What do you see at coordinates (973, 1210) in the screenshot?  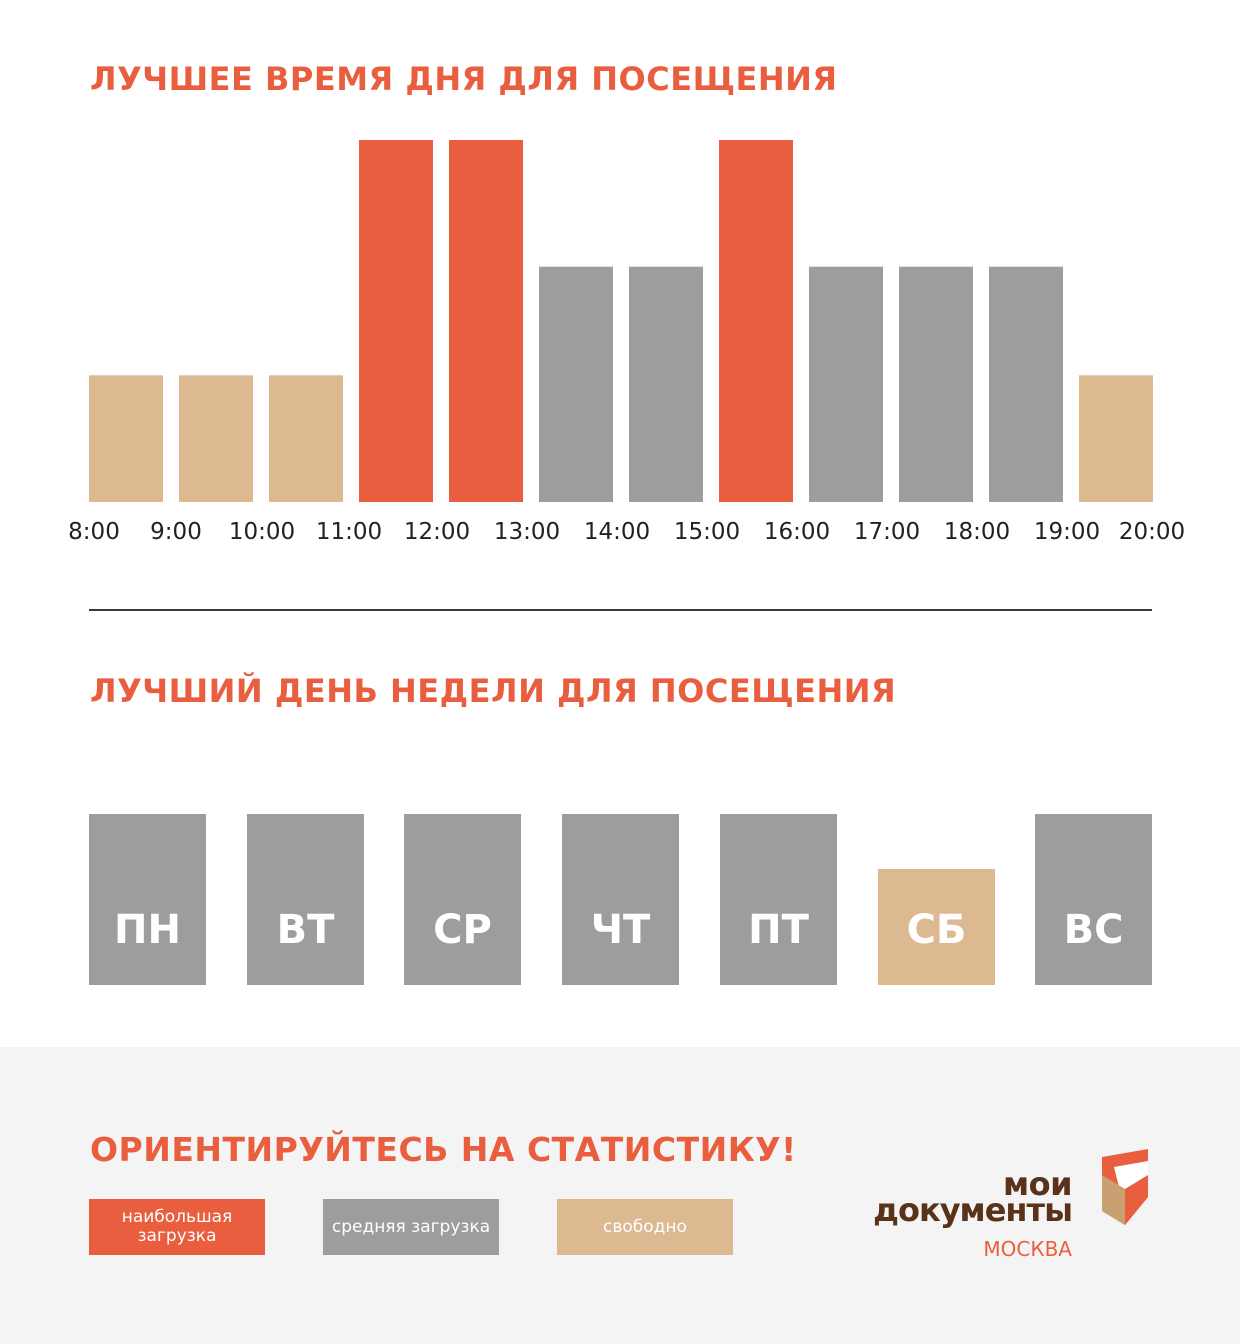 I see `logo-text-line2: документы` at bounding box center [973, 1210].